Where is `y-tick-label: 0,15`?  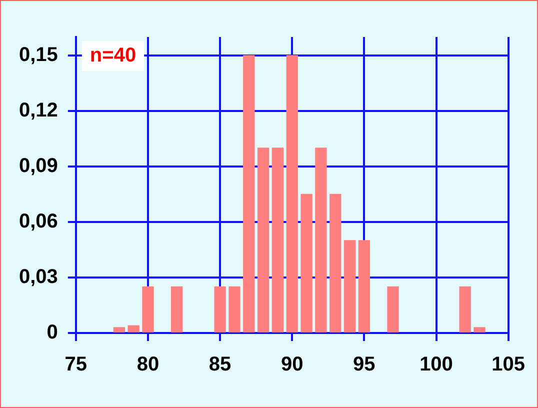 y-tick-label: 0,15 is located at coordinates (38, 55).